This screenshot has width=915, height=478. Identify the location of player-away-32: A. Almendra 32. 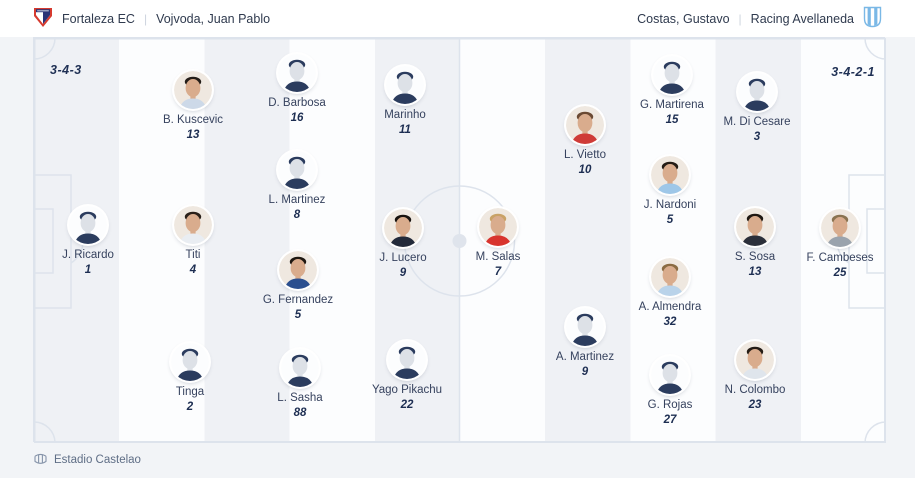
(670, 293).